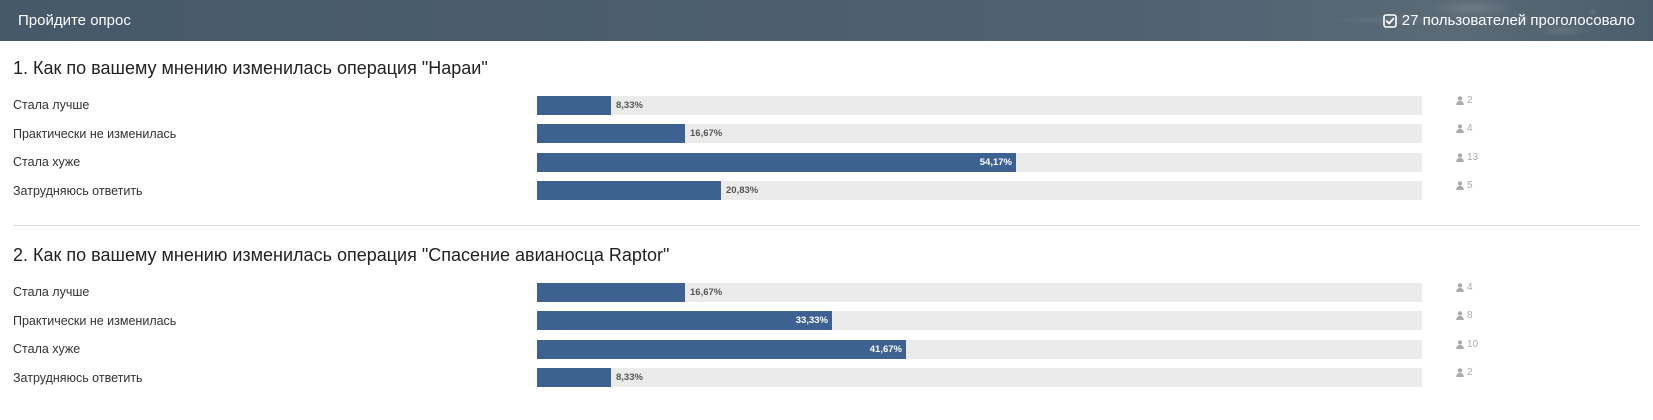  I want to click on vote-count-value: 5, so click(1470, 186).